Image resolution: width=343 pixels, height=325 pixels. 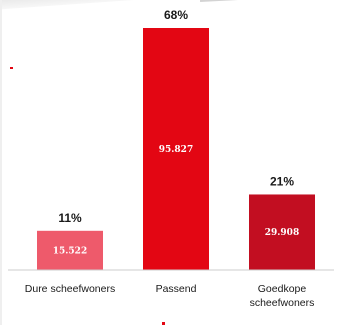 I want to click on left-page-edge, so click(x=1, y=162).